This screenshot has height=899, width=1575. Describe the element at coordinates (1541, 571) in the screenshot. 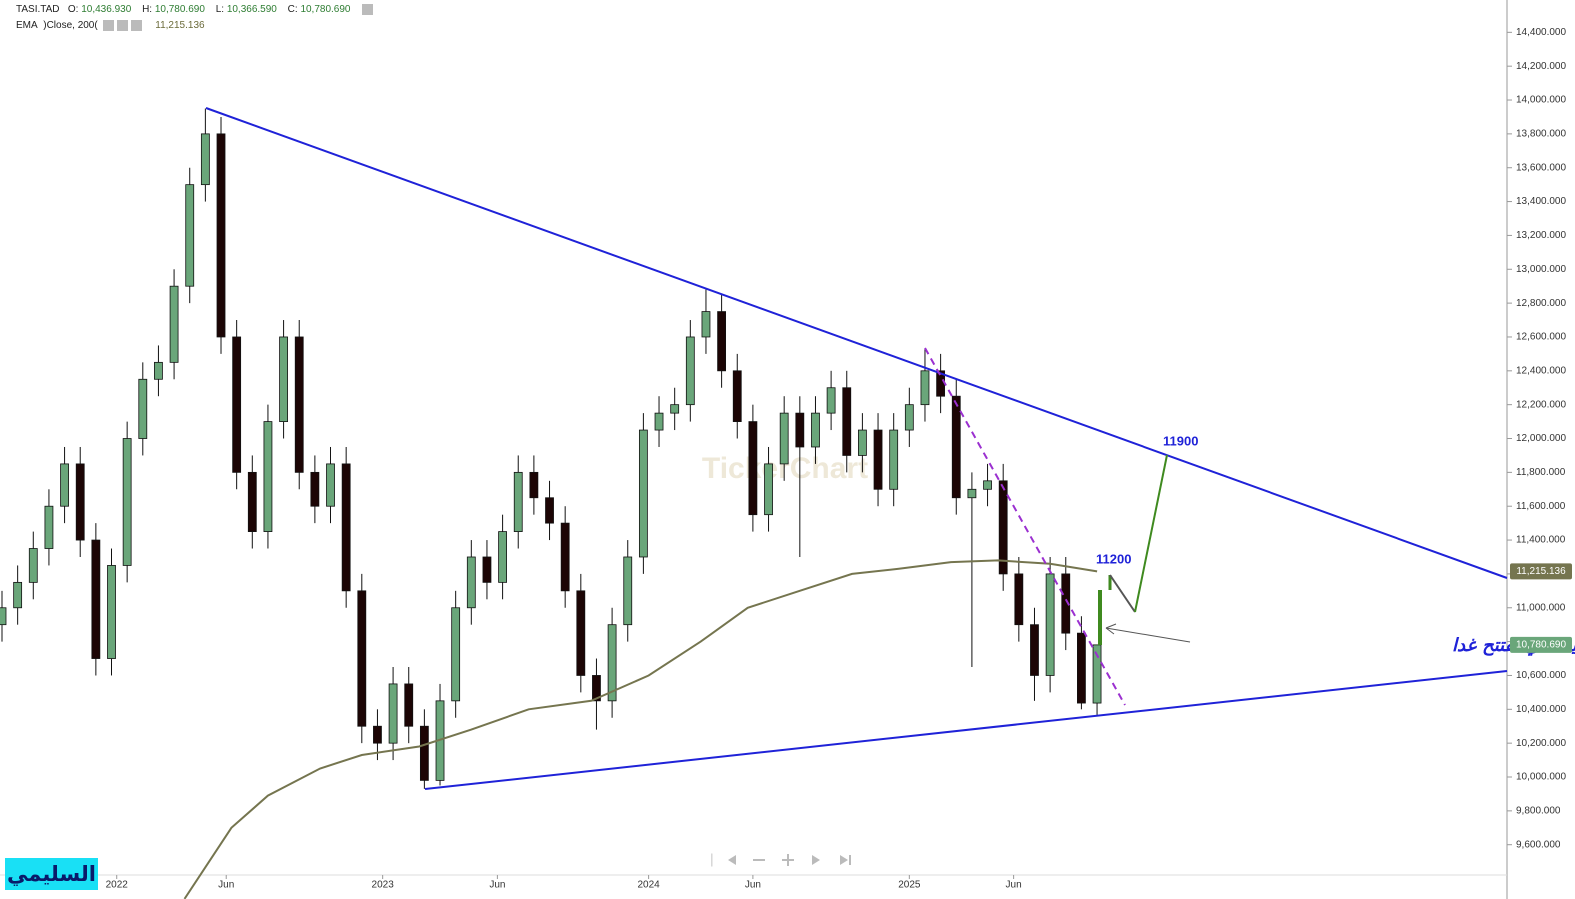

I see `price-badge` at that location.